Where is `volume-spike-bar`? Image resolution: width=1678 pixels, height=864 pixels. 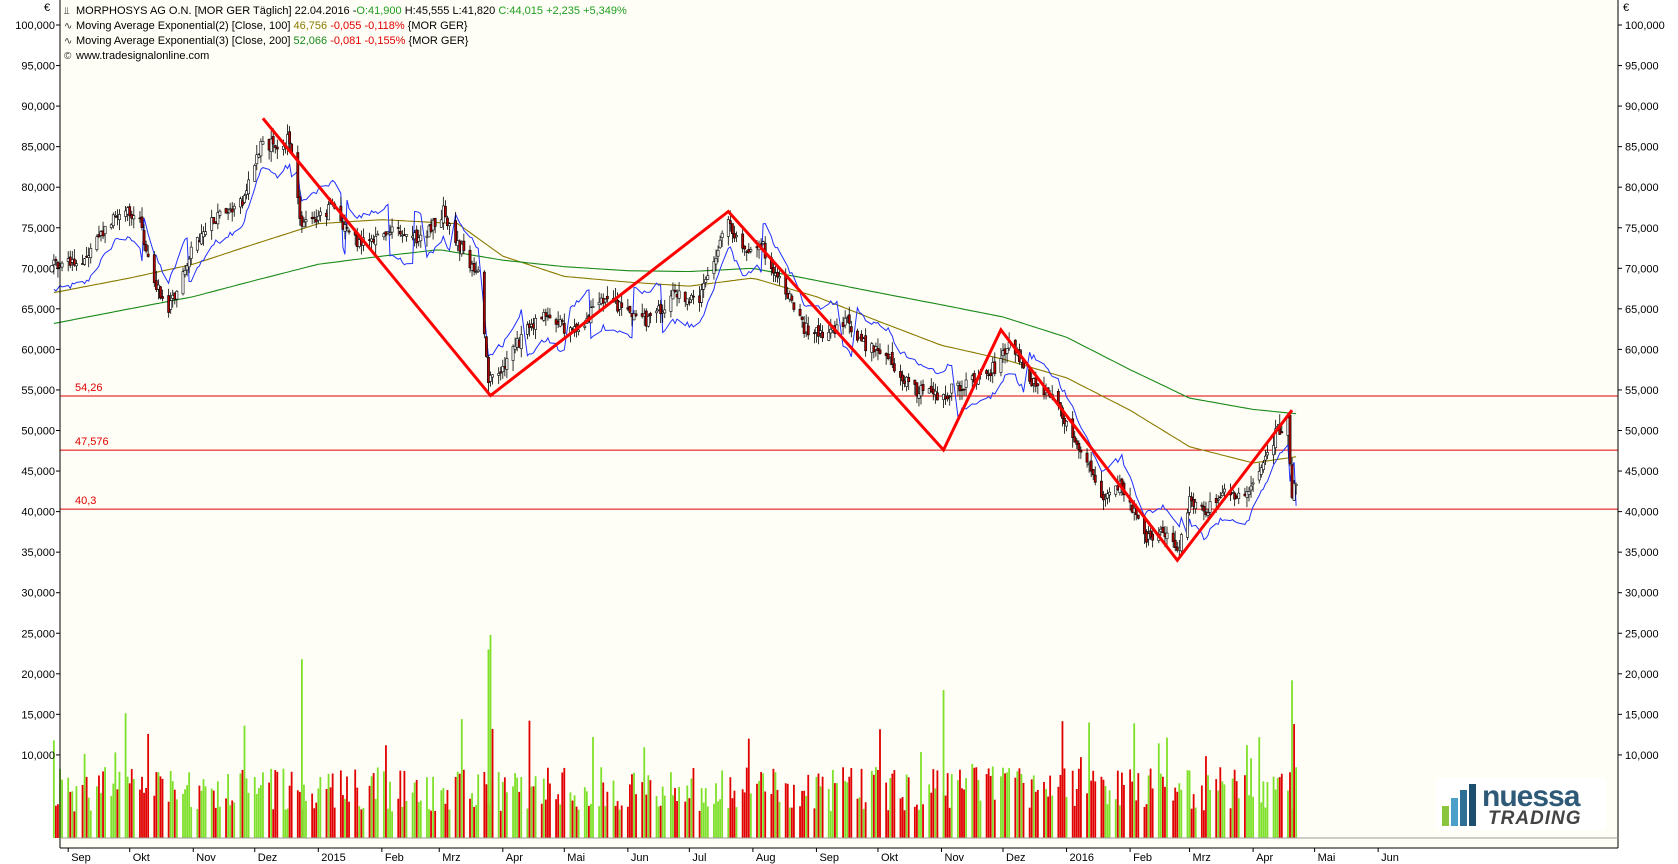 volume-spike-bar is located at coordinates (492, 783).